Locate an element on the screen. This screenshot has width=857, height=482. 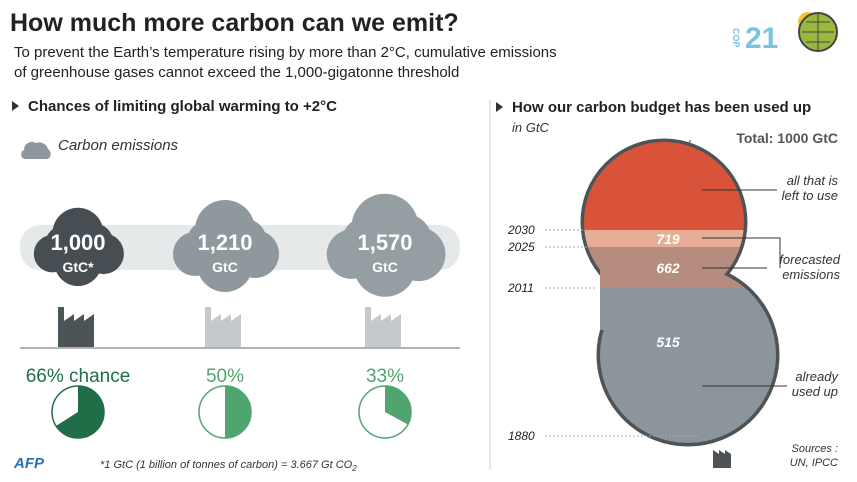
logo-prefix: COP is located at coordinates (736, 38).